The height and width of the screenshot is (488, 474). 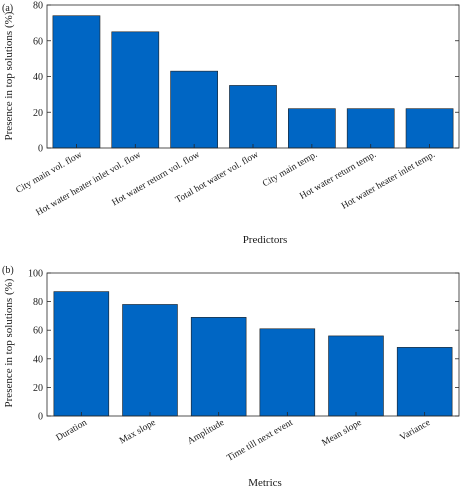 I want to click on x-tick-label-b-4: Time till next event, so click(x=260, y=441).